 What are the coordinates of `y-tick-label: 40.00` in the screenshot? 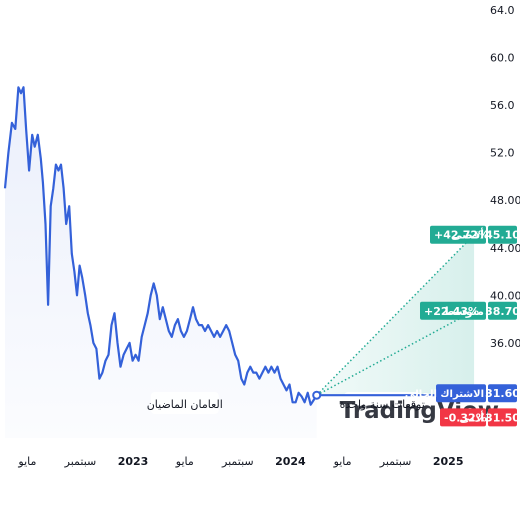 It's located at (505, 295).